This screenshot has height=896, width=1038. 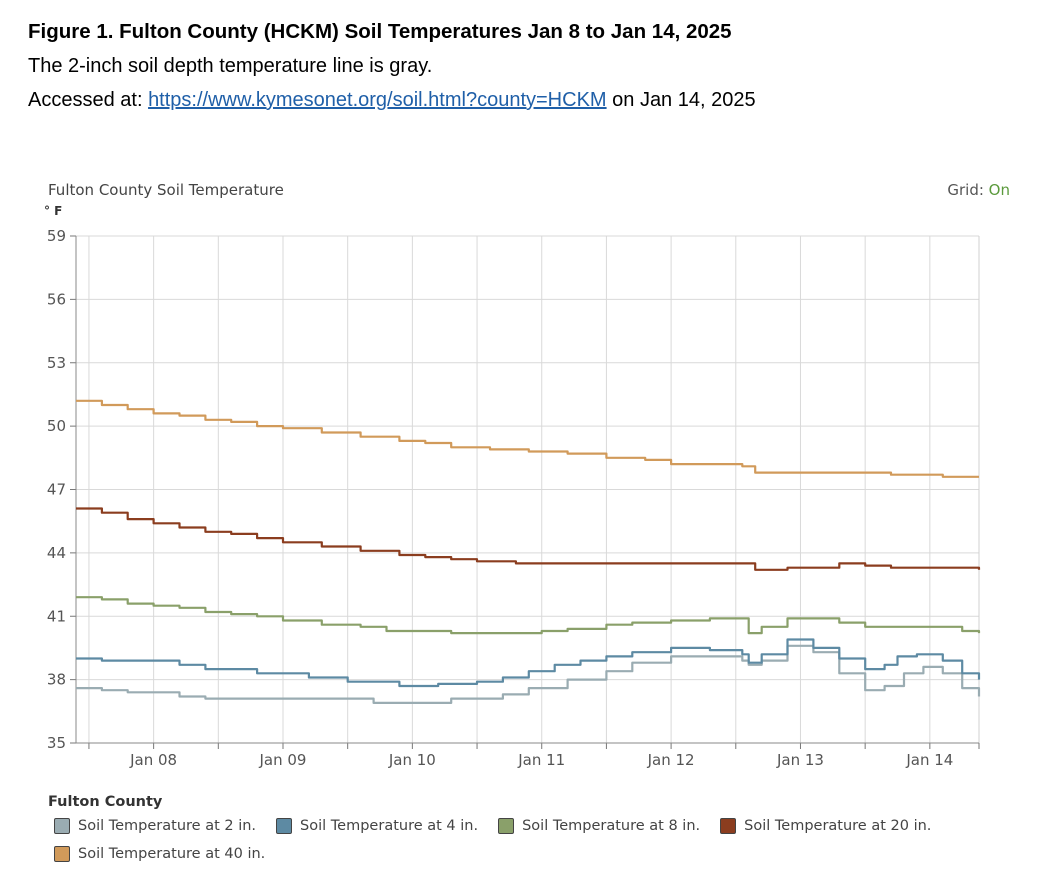 What do you see at coordinates (105, 802) in the screenshot?
I see `legend-title: Fulton County` at bounding box center [105, 802].